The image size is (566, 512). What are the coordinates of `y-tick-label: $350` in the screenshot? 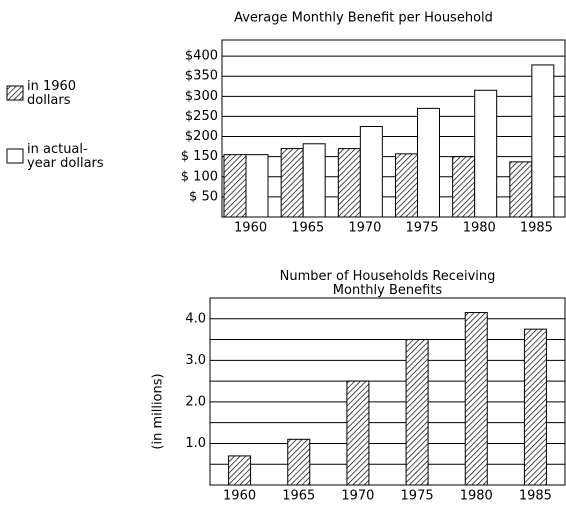 It's located at (201, 76).